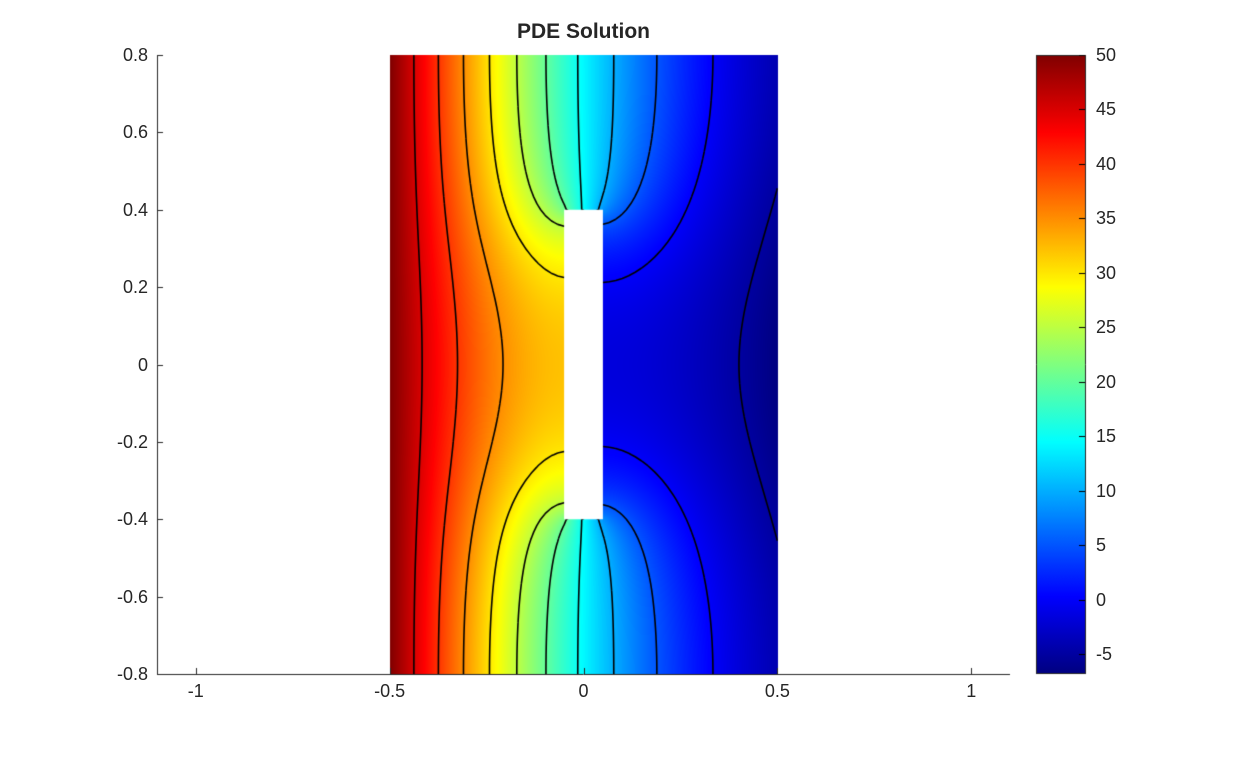  I want to click on y-tick-label: 0, so click(142, 364).